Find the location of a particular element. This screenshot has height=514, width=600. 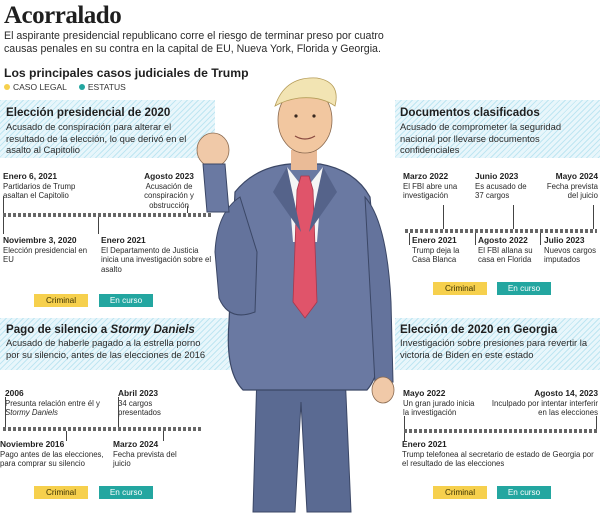

legend: CASO LEGAL ESTATUS is located at coordinates (65, 87).